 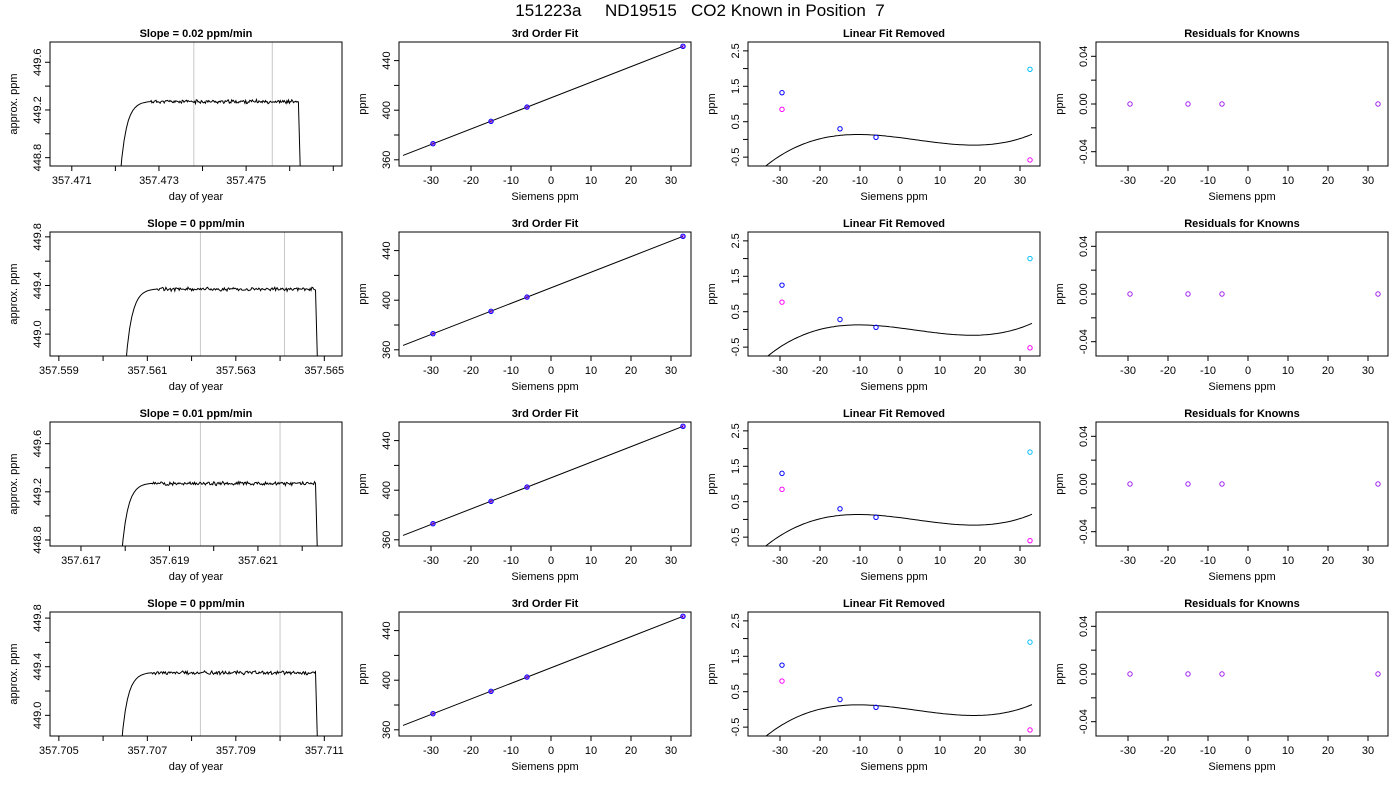 What do you see at coordinates (38, 492) in the screenshot?
I see `y-tick-label: 449.2` at bounding box center [38, 492].